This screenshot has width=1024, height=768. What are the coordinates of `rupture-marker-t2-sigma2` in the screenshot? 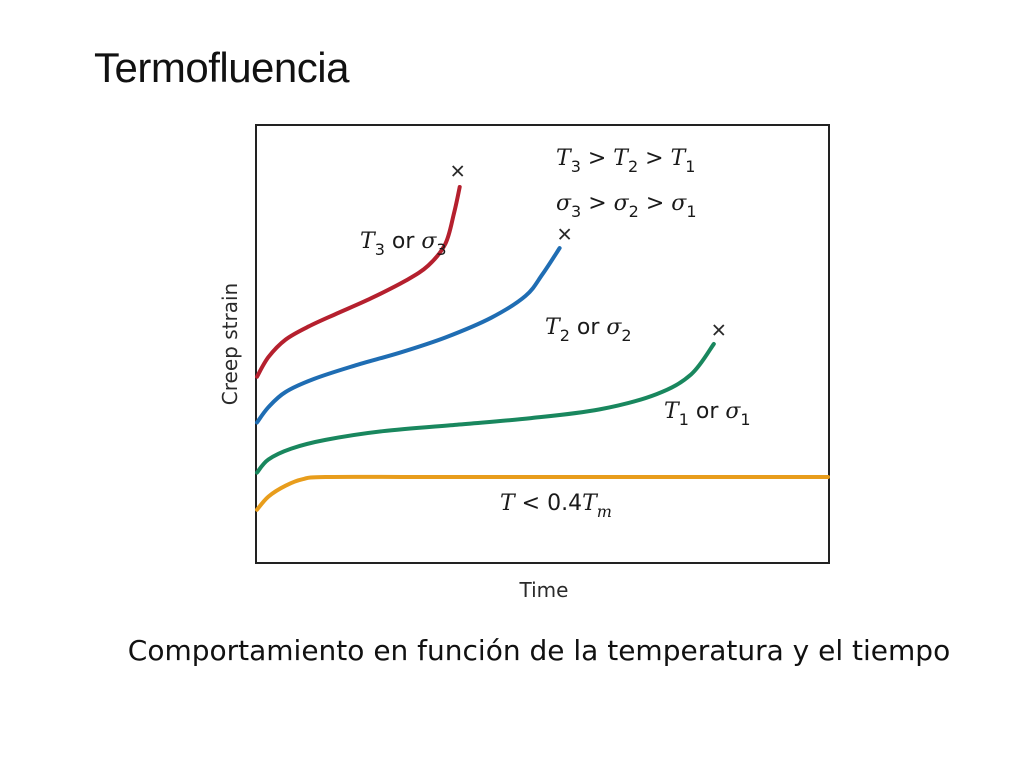 It's located at (564, 234).